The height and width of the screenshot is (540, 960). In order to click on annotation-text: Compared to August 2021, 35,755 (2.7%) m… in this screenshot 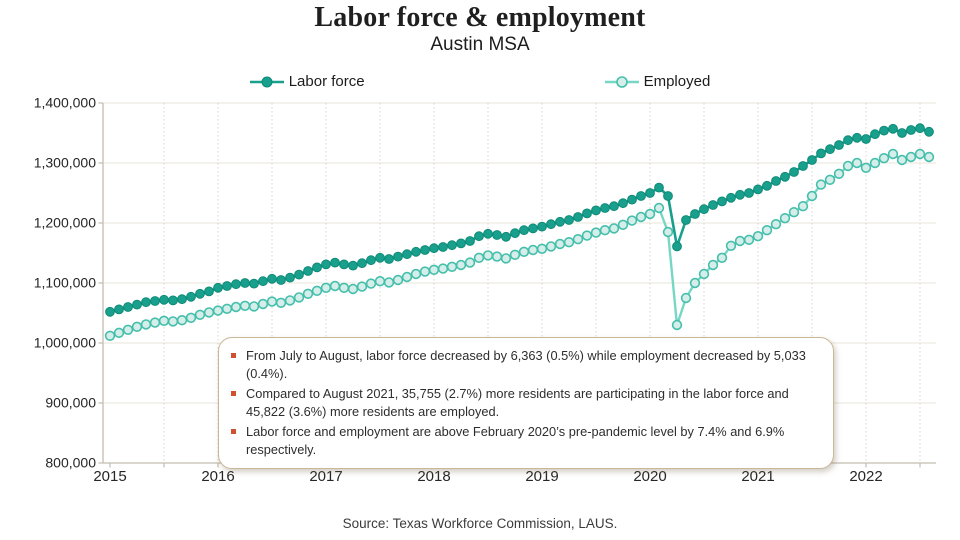, I will do `click(517, 402)`.